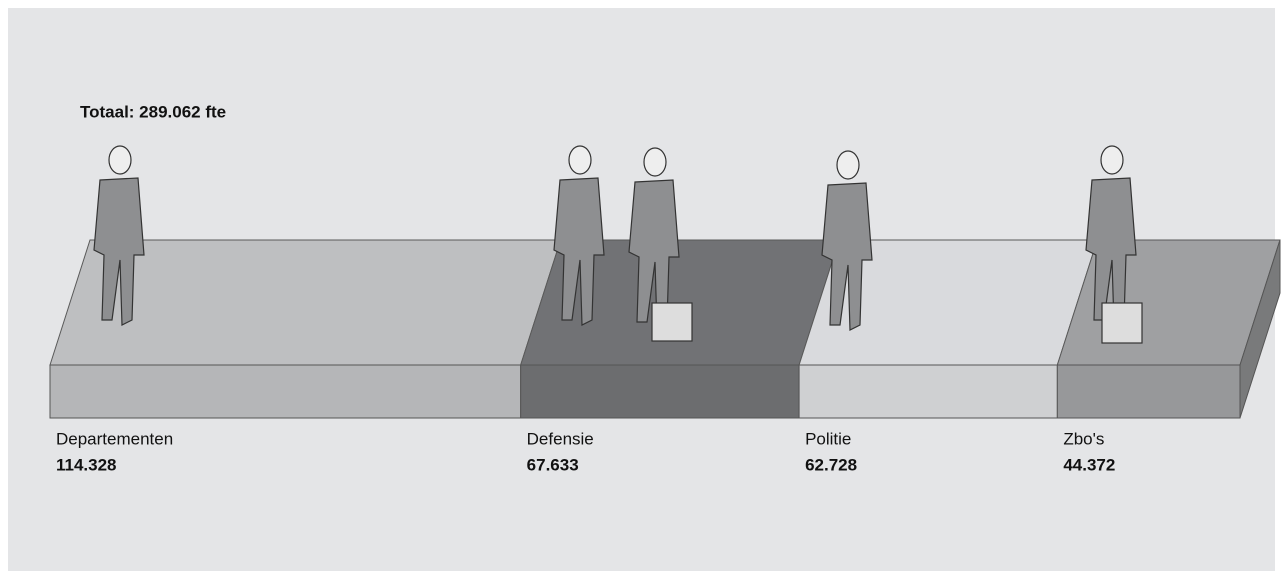  Describe the element at coordinates (828, 438) in the screenshot. I see `category-label: Politie` at that location.